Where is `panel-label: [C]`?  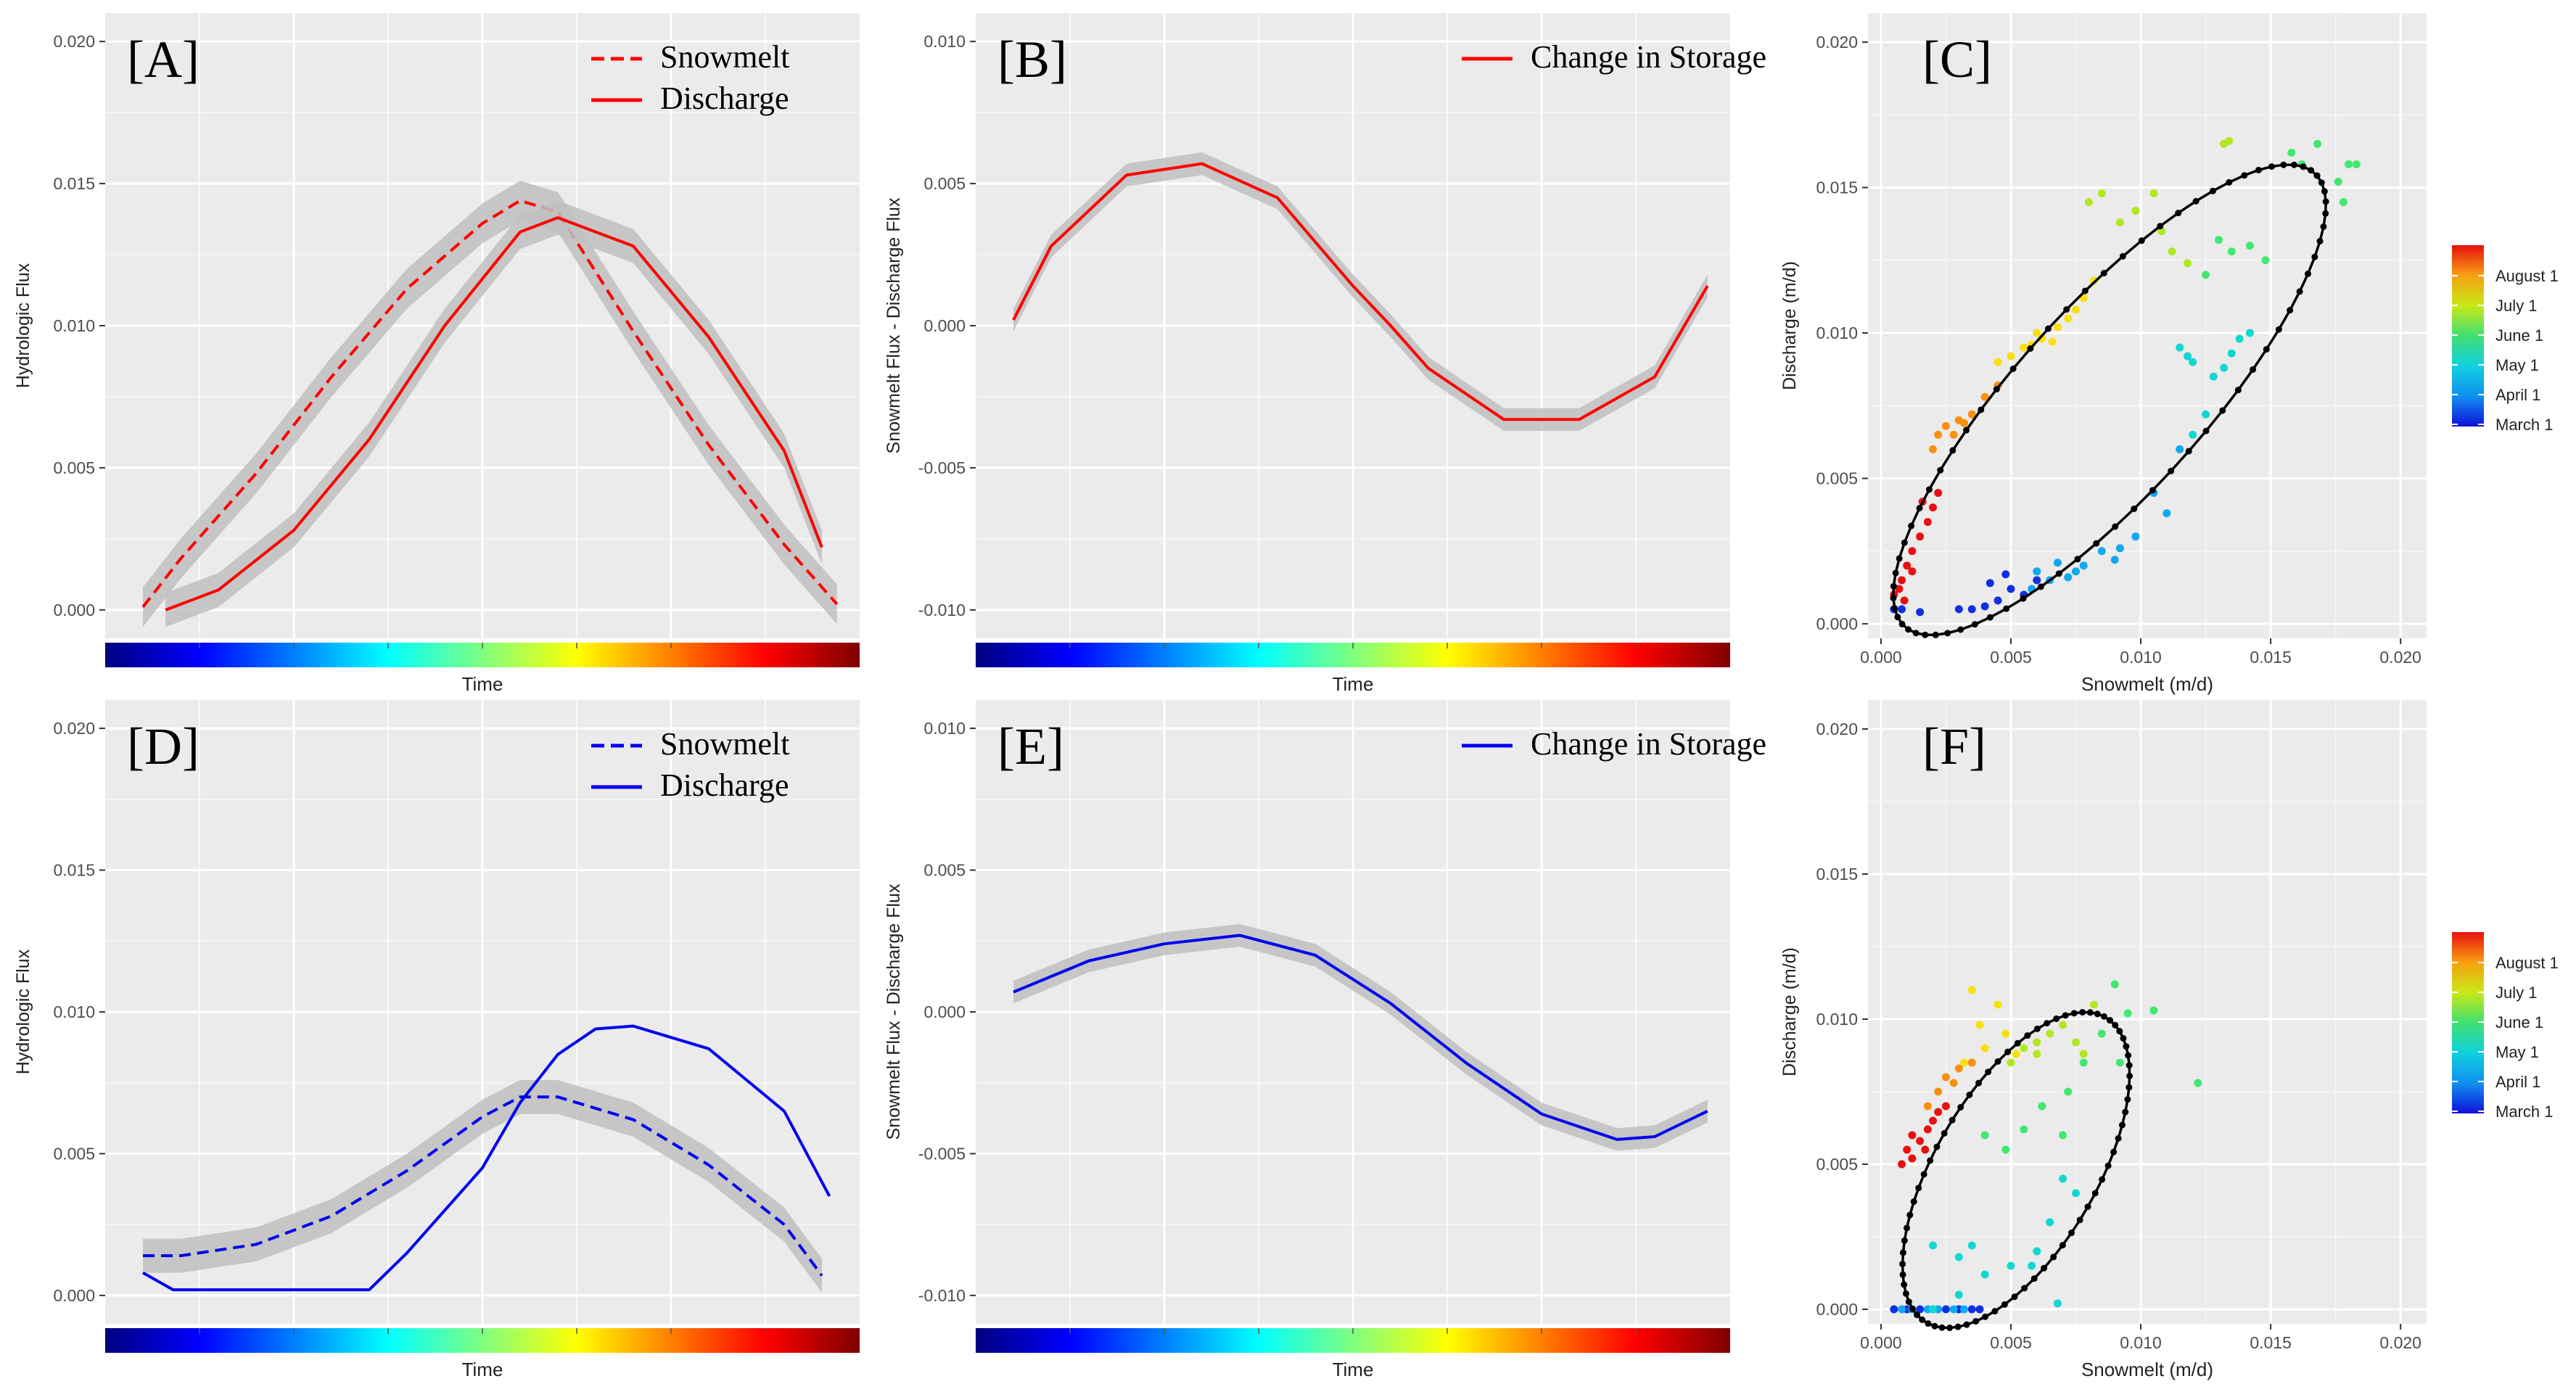 panel-label: [C] is located at coordinates (1957, 59).